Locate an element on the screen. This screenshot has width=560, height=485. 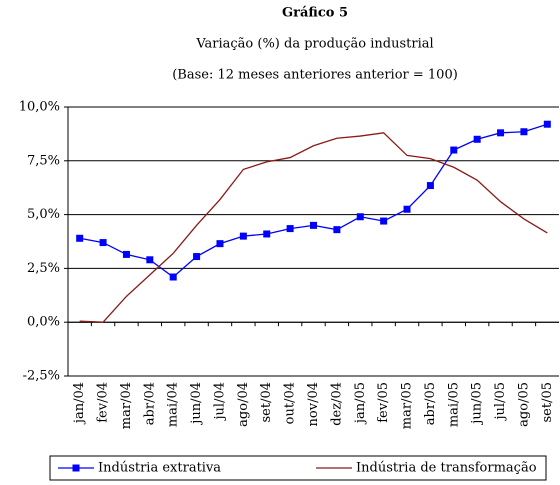
x-tick-label: jun/05 is located at coordinates (477, 404).